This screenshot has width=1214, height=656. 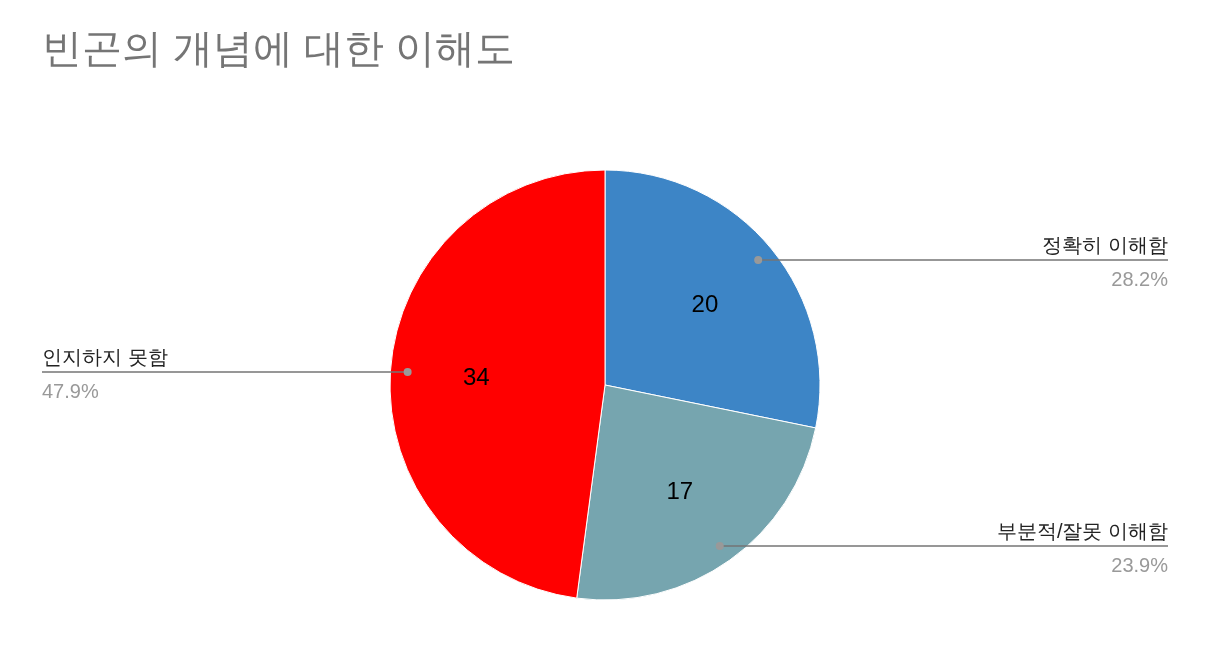 I want to click on data-label: 23.9%, so click(x=1140, y=565).